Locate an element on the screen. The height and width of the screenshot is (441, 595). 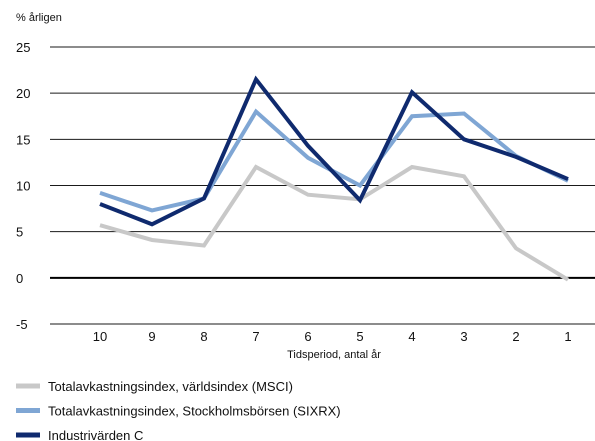
x-tick-label: 10 is located at coordinates (100, 336).